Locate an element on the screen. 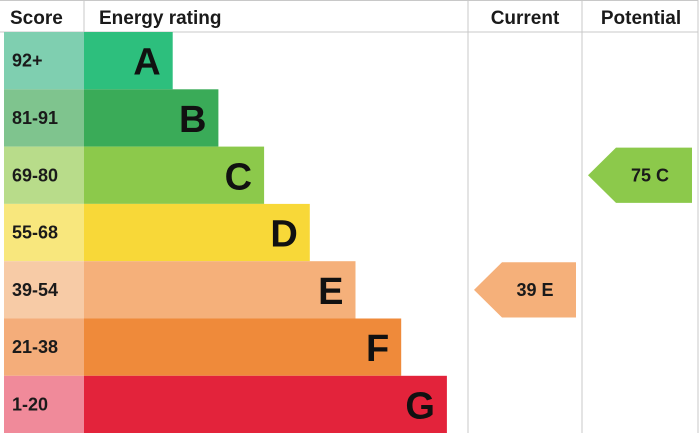 The height and width of the screenshot is (433, 700). potential-rating-flag-arrow is located at coordinates (640, 175).